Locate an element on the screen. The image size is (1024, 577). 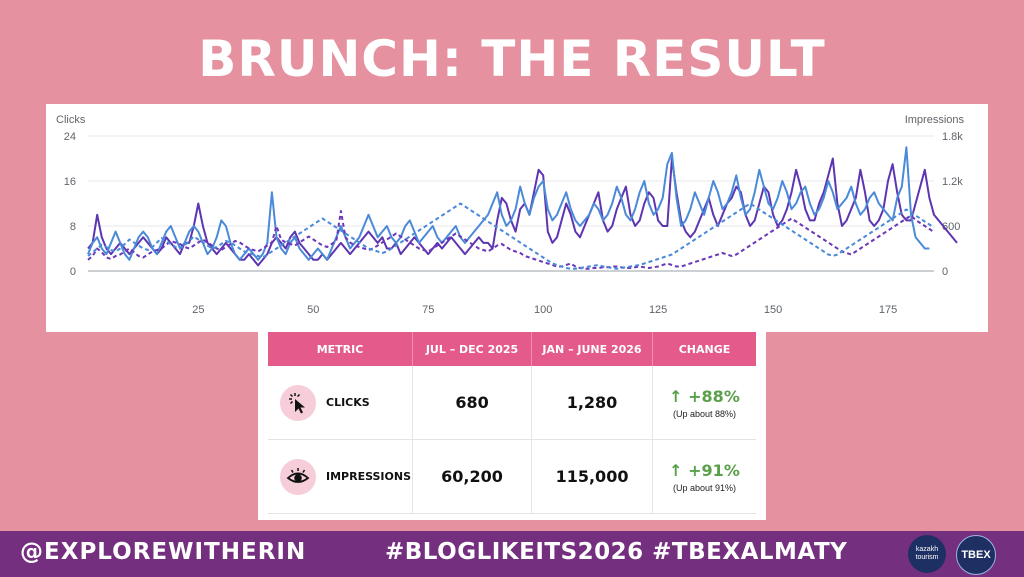
eye-icon is located at coordinates (298, 476).